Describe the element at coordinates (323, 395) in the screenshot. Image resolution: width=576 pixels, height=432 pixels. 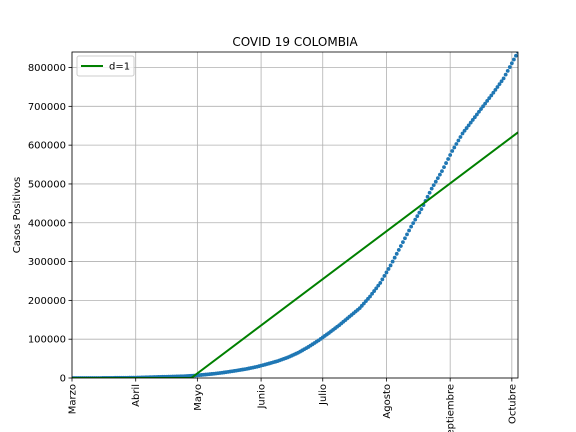
I see `x-tick-label: Julio` at that location.